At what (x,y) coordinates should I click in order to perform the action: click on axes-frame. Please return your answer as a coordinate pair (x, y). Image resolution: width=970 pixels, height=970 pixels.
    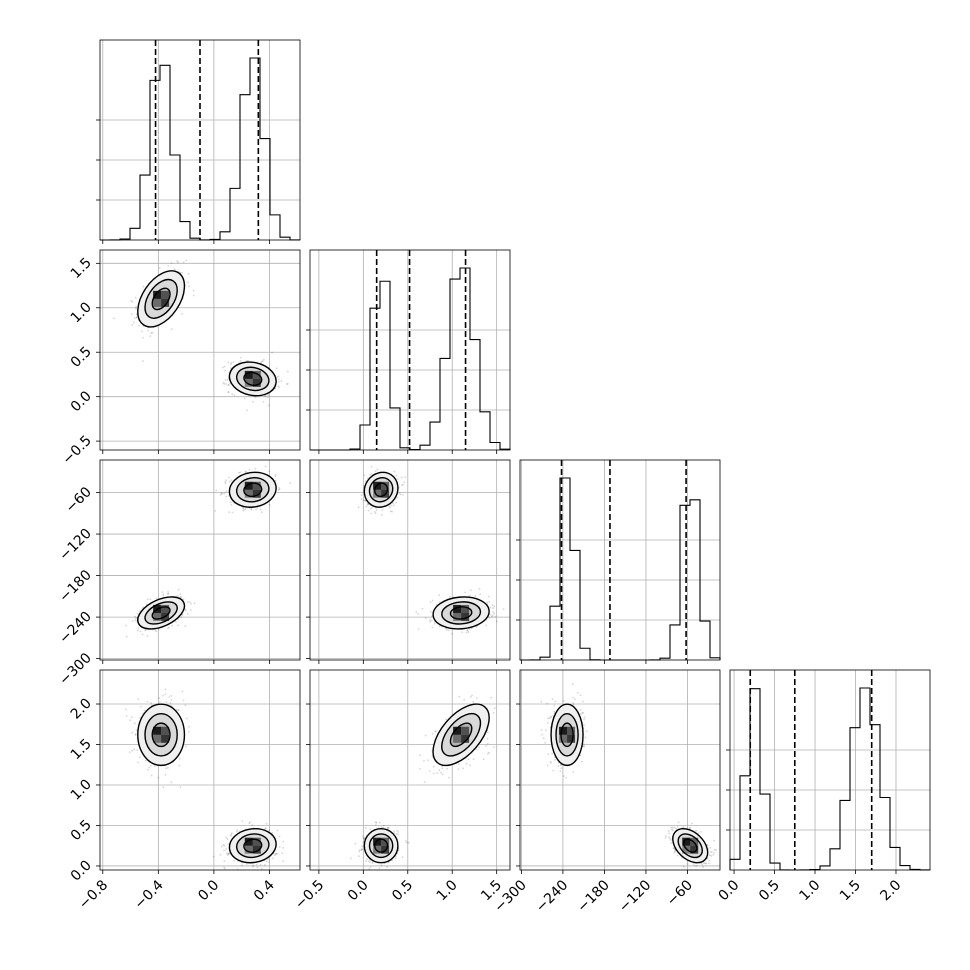
    Looking at the image, I should click on (410, 560).